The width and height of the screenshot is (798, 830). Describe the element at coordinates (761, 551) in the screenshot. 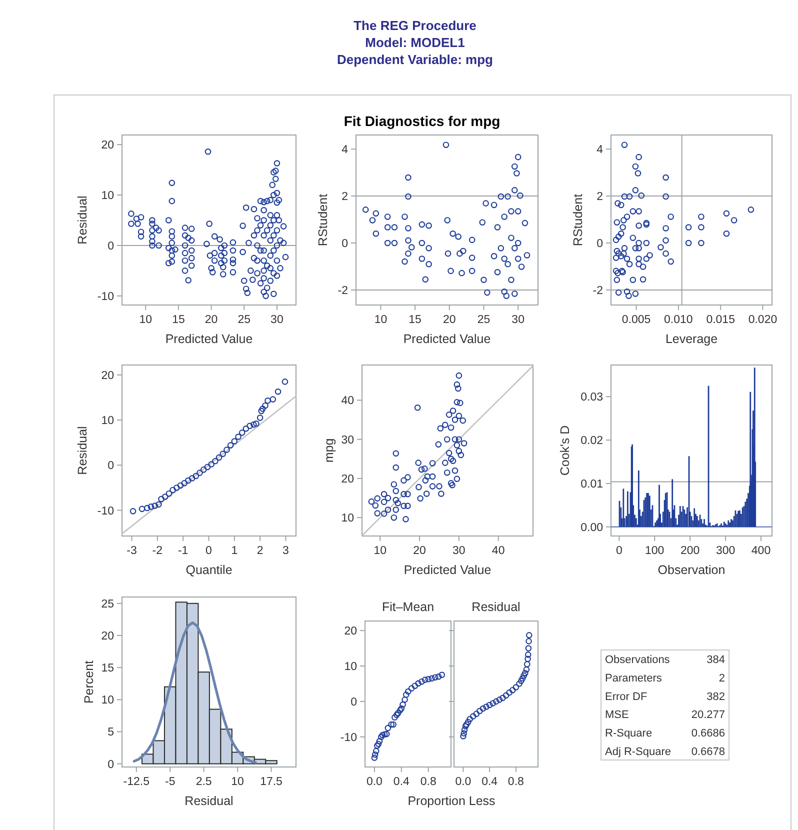

I see `x-tick-label: 400` at that location.